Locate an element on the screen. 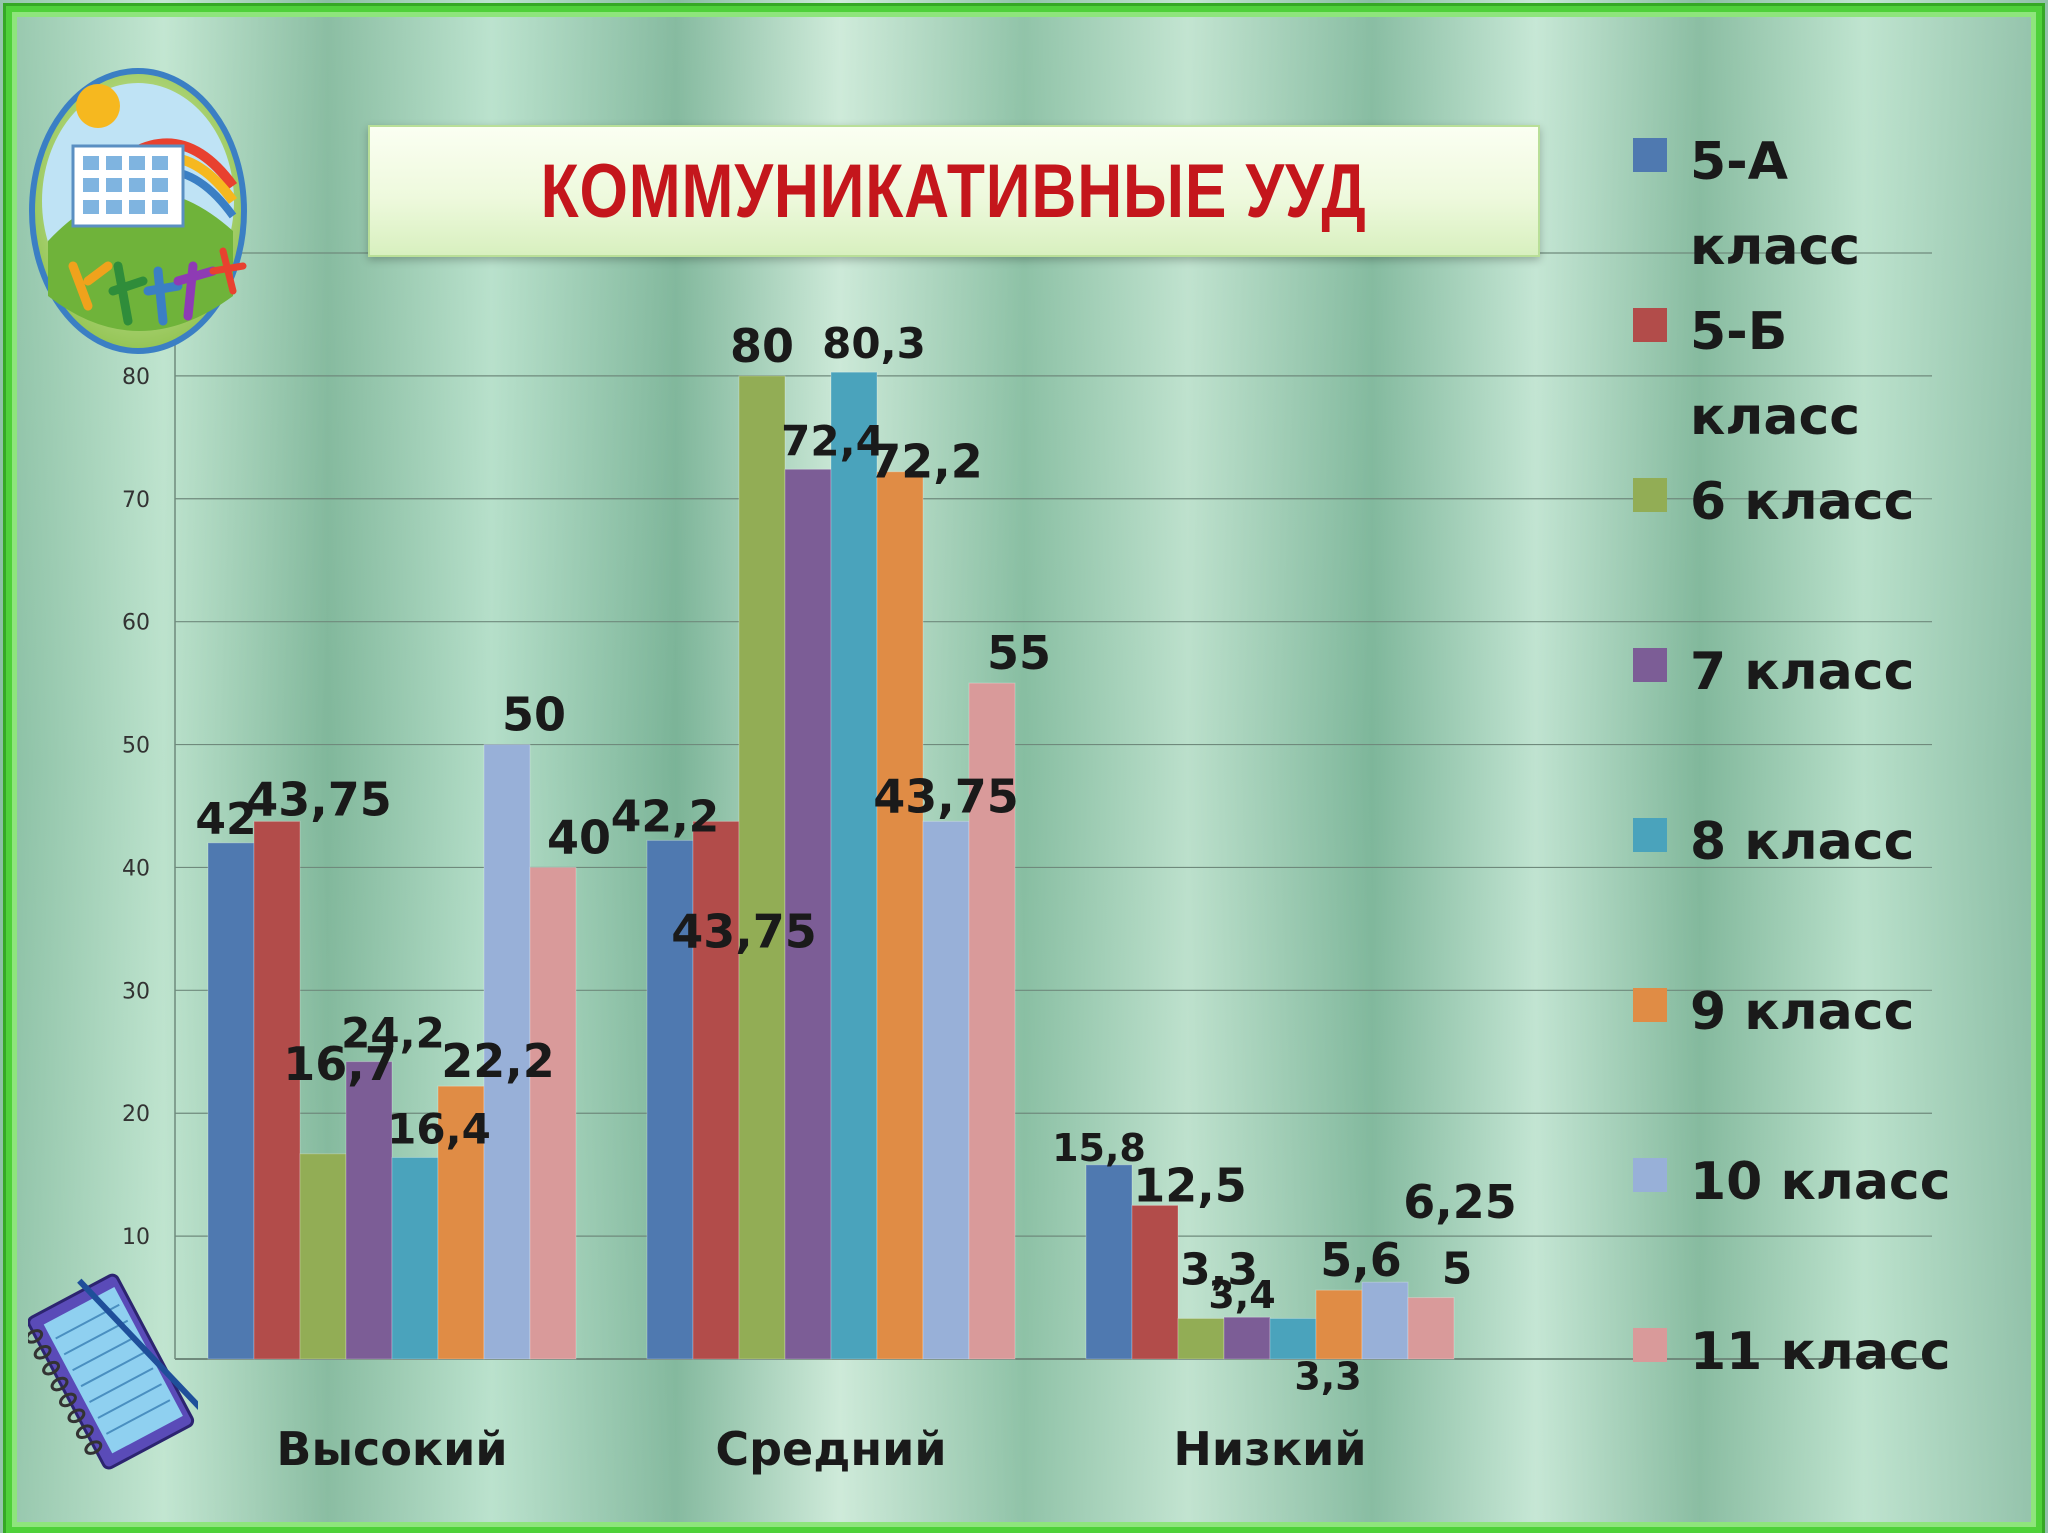 The height and width of the screenshot is (1533, 2048). chart-title: КОММУНИКАТИВНЫЕ УУД is located at coordinates (954, 191).